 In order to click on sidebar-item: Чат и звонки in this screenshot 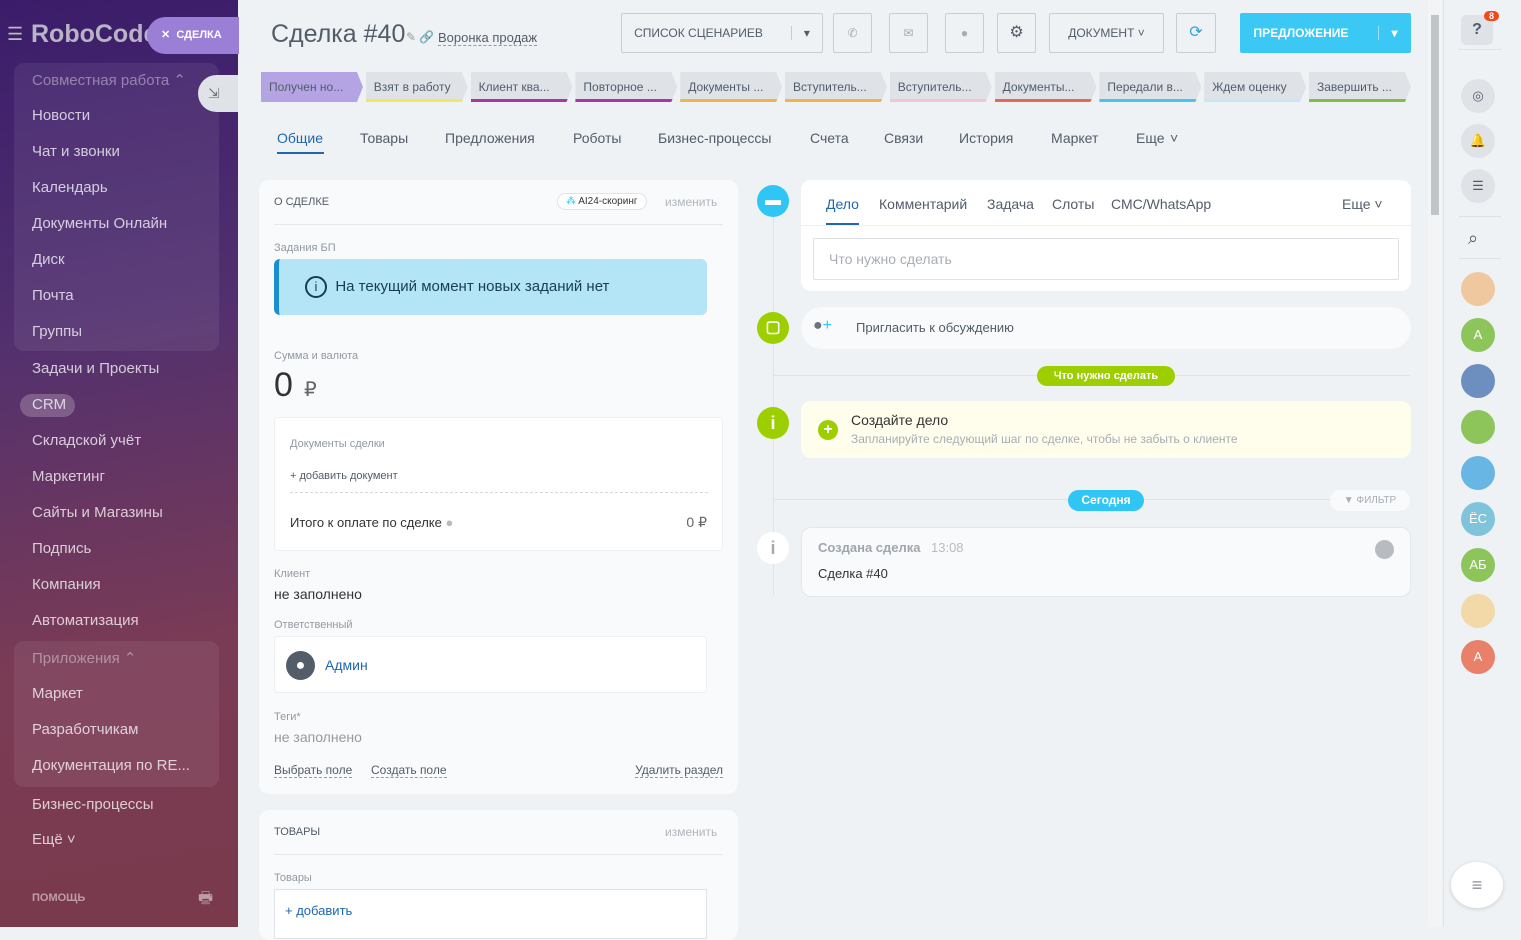, I will do `click(76, 151)`.